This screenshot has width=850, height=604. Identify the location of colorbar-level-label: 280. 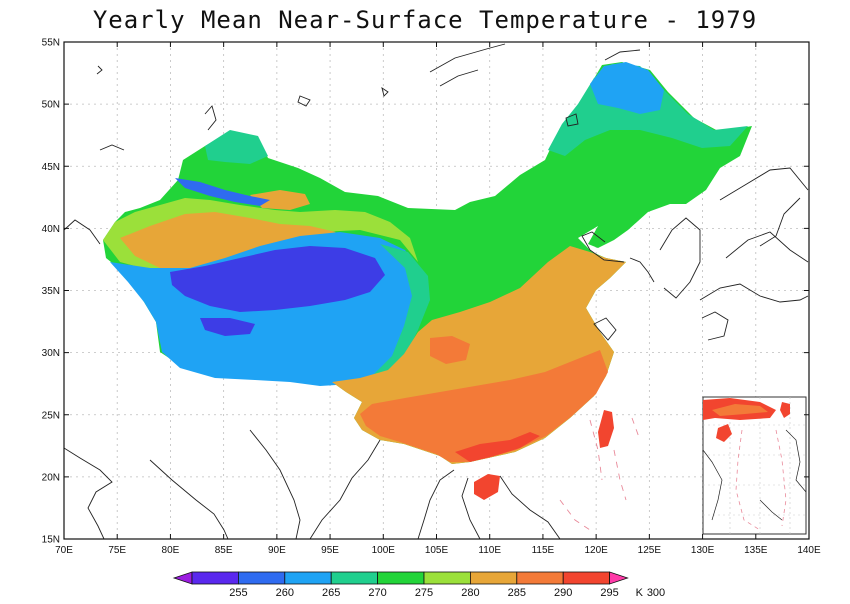
(470, 593).